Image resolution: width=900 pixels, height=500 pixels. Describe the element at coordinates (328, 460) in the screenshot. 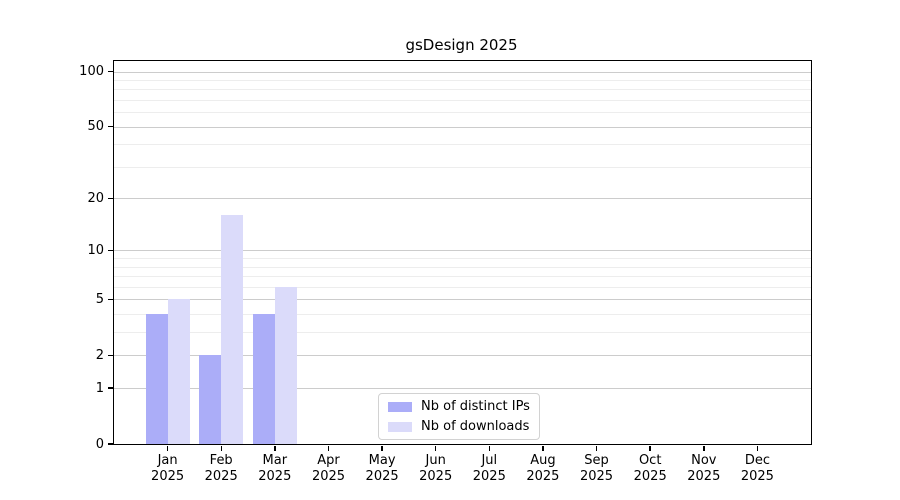

I see `x-tick-label-month: Apr` at that location.